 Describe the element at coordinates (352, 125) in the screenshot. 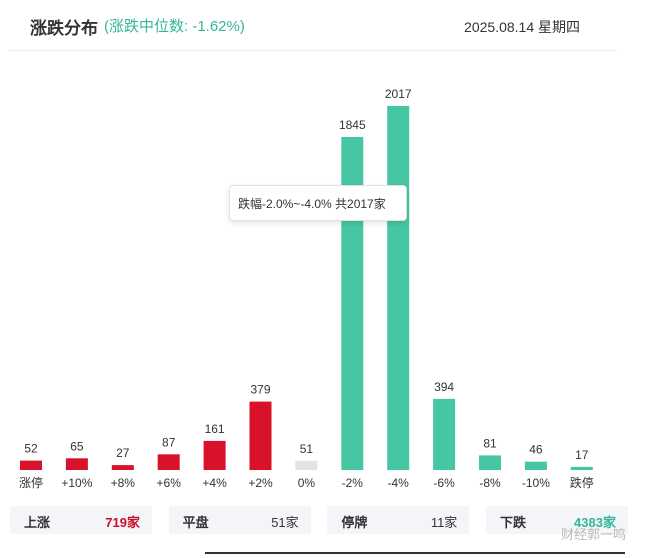

I see `bar-value-label: 1845` at that location.